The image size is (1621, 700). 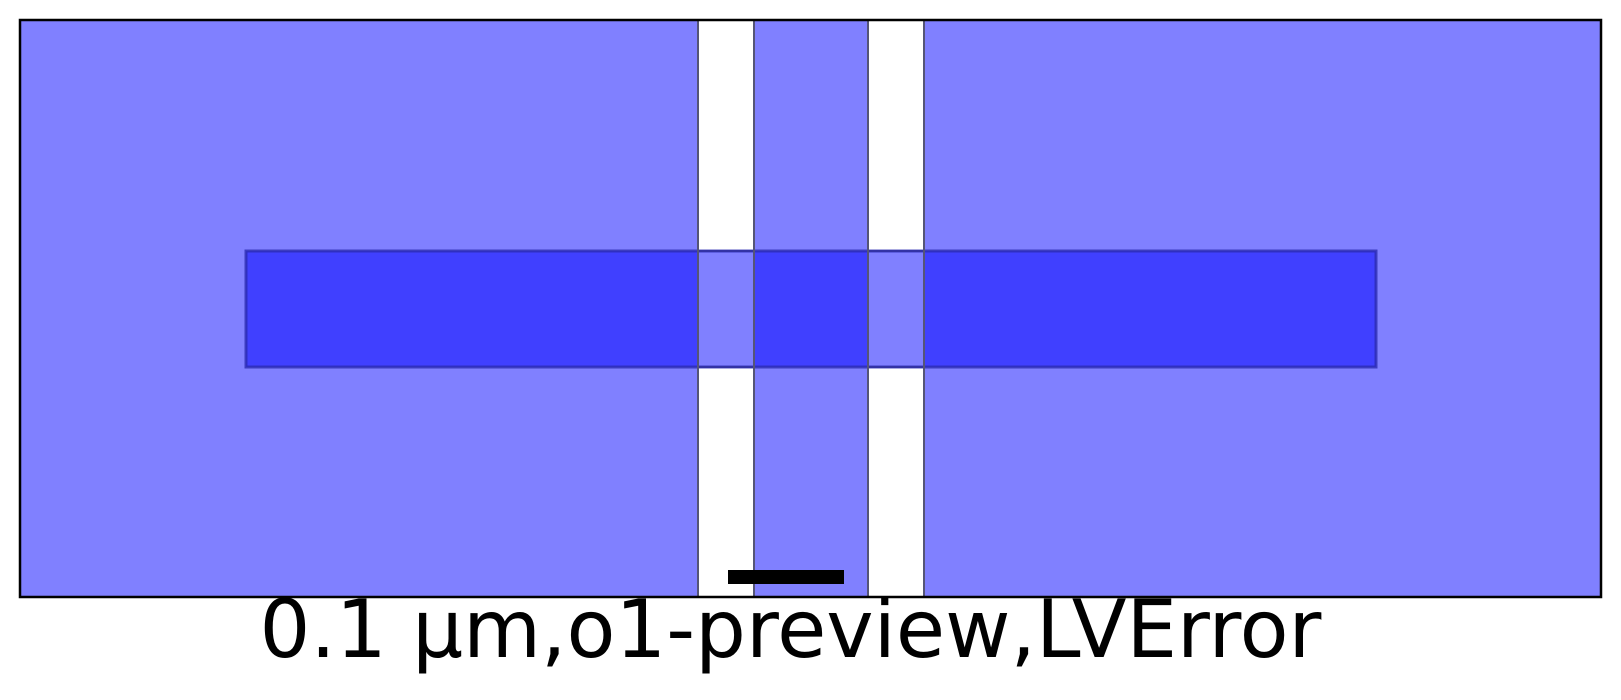 I want to click on gate-bar-right, so click(x=1150, y=309).